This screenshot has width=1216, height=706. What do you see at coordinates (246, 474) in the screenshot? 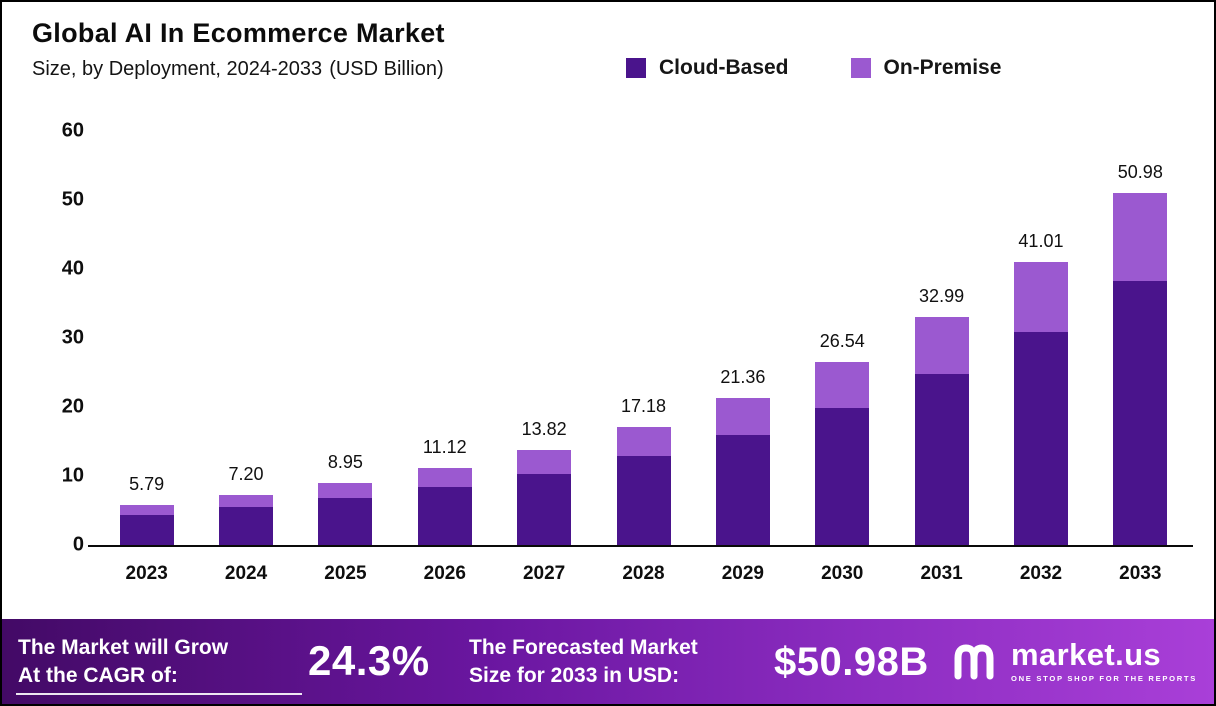
I see `bar-2024-total-label: 7.20` at bounding box center [246, 474].